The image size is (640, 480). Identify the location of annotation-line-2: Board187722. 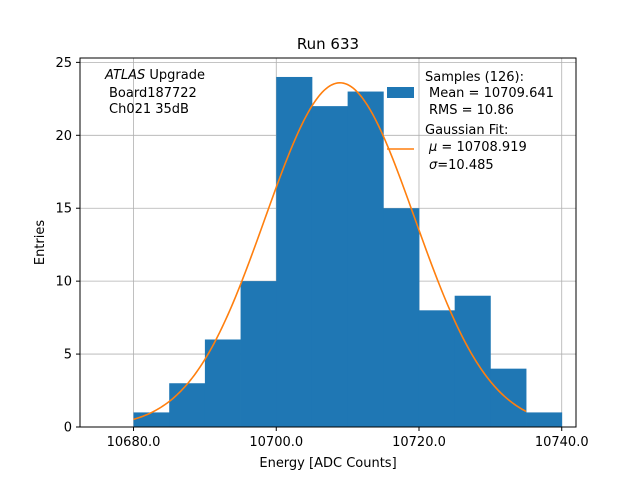
(153, 93).